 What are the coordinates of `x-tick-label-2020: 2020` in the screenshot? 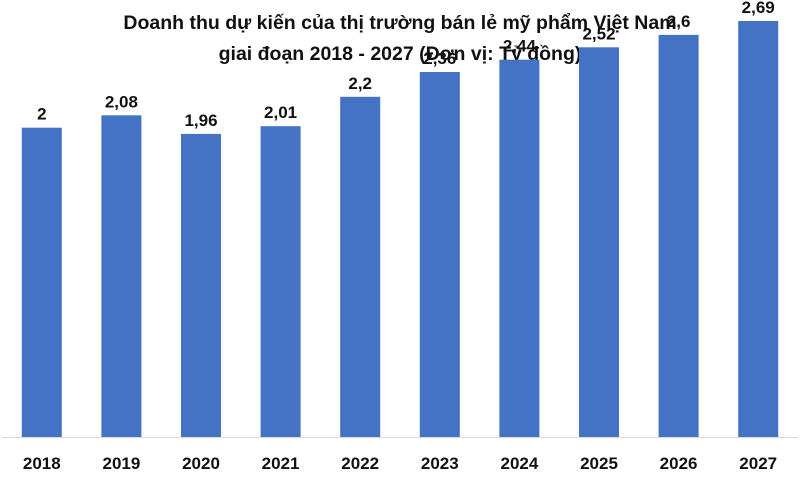 It's located at (201, 463).